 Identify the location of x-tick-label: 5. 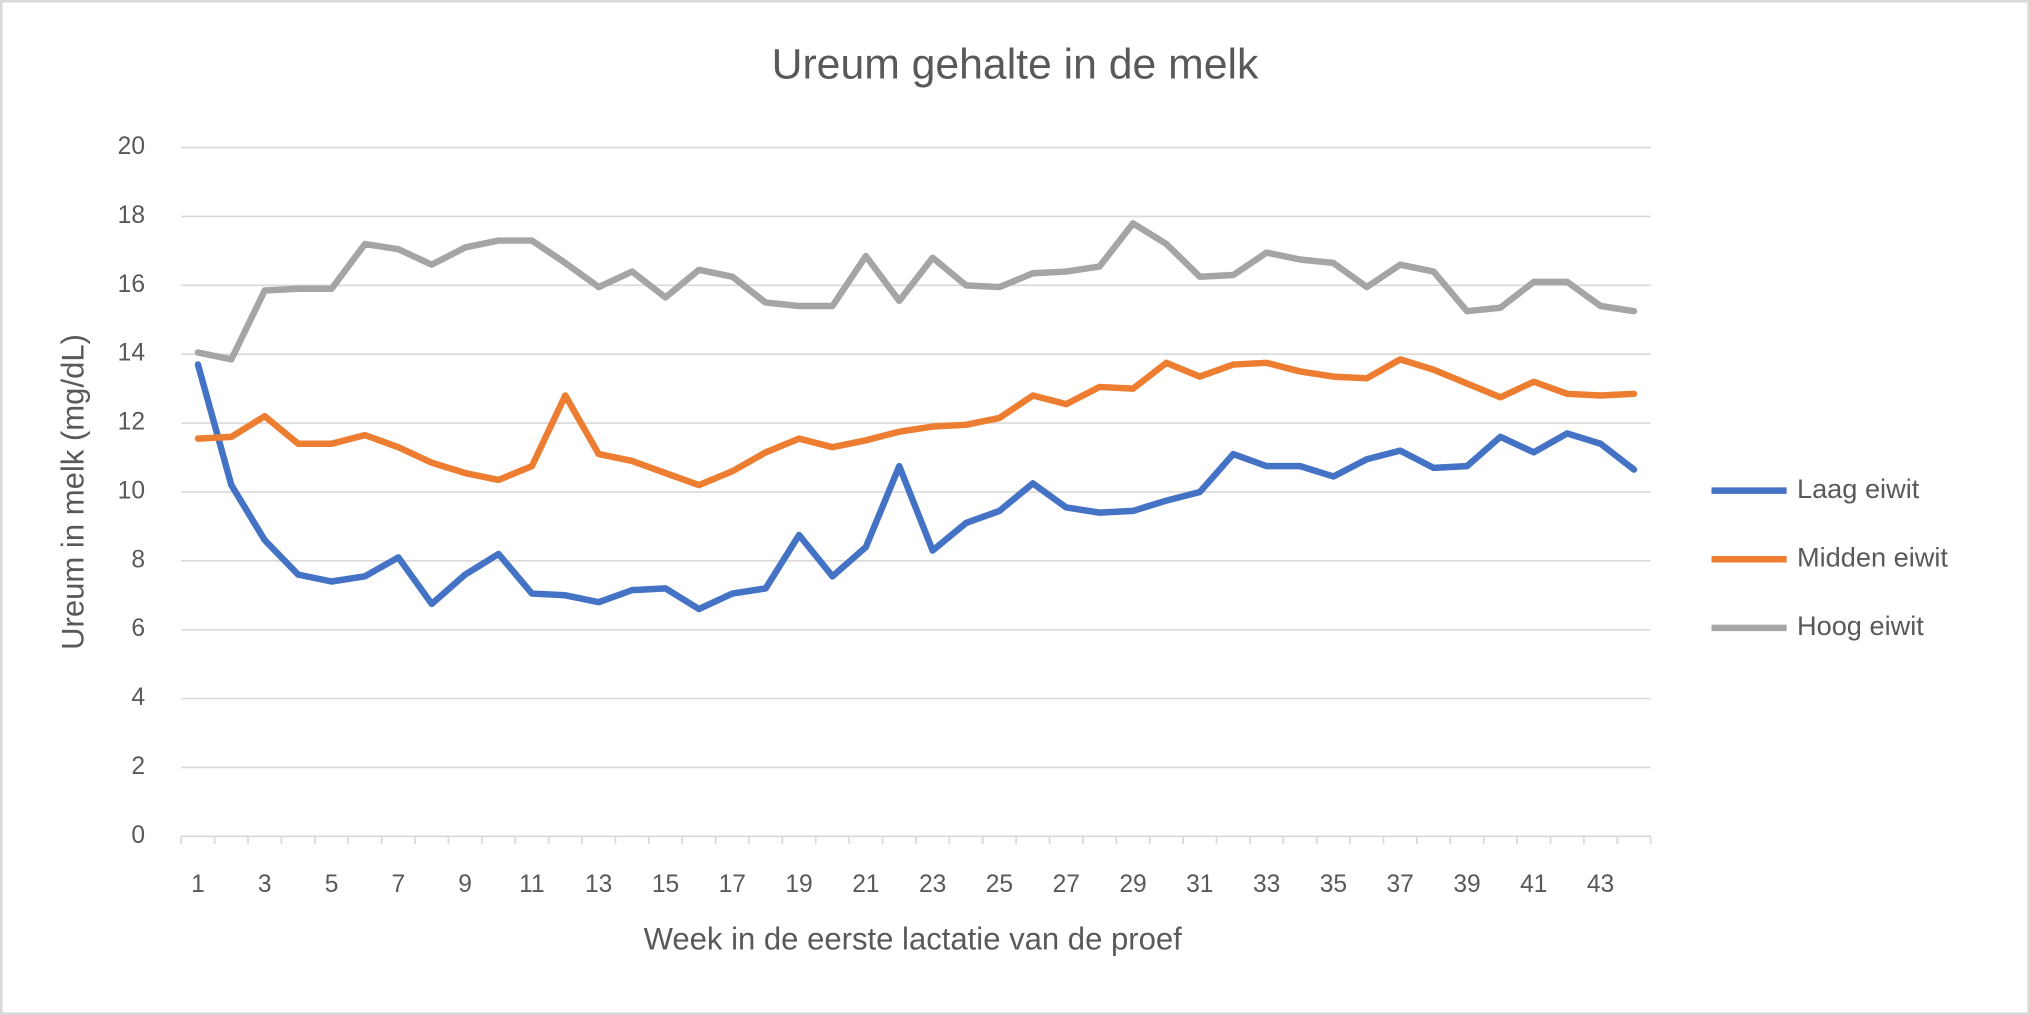
(332, 884).